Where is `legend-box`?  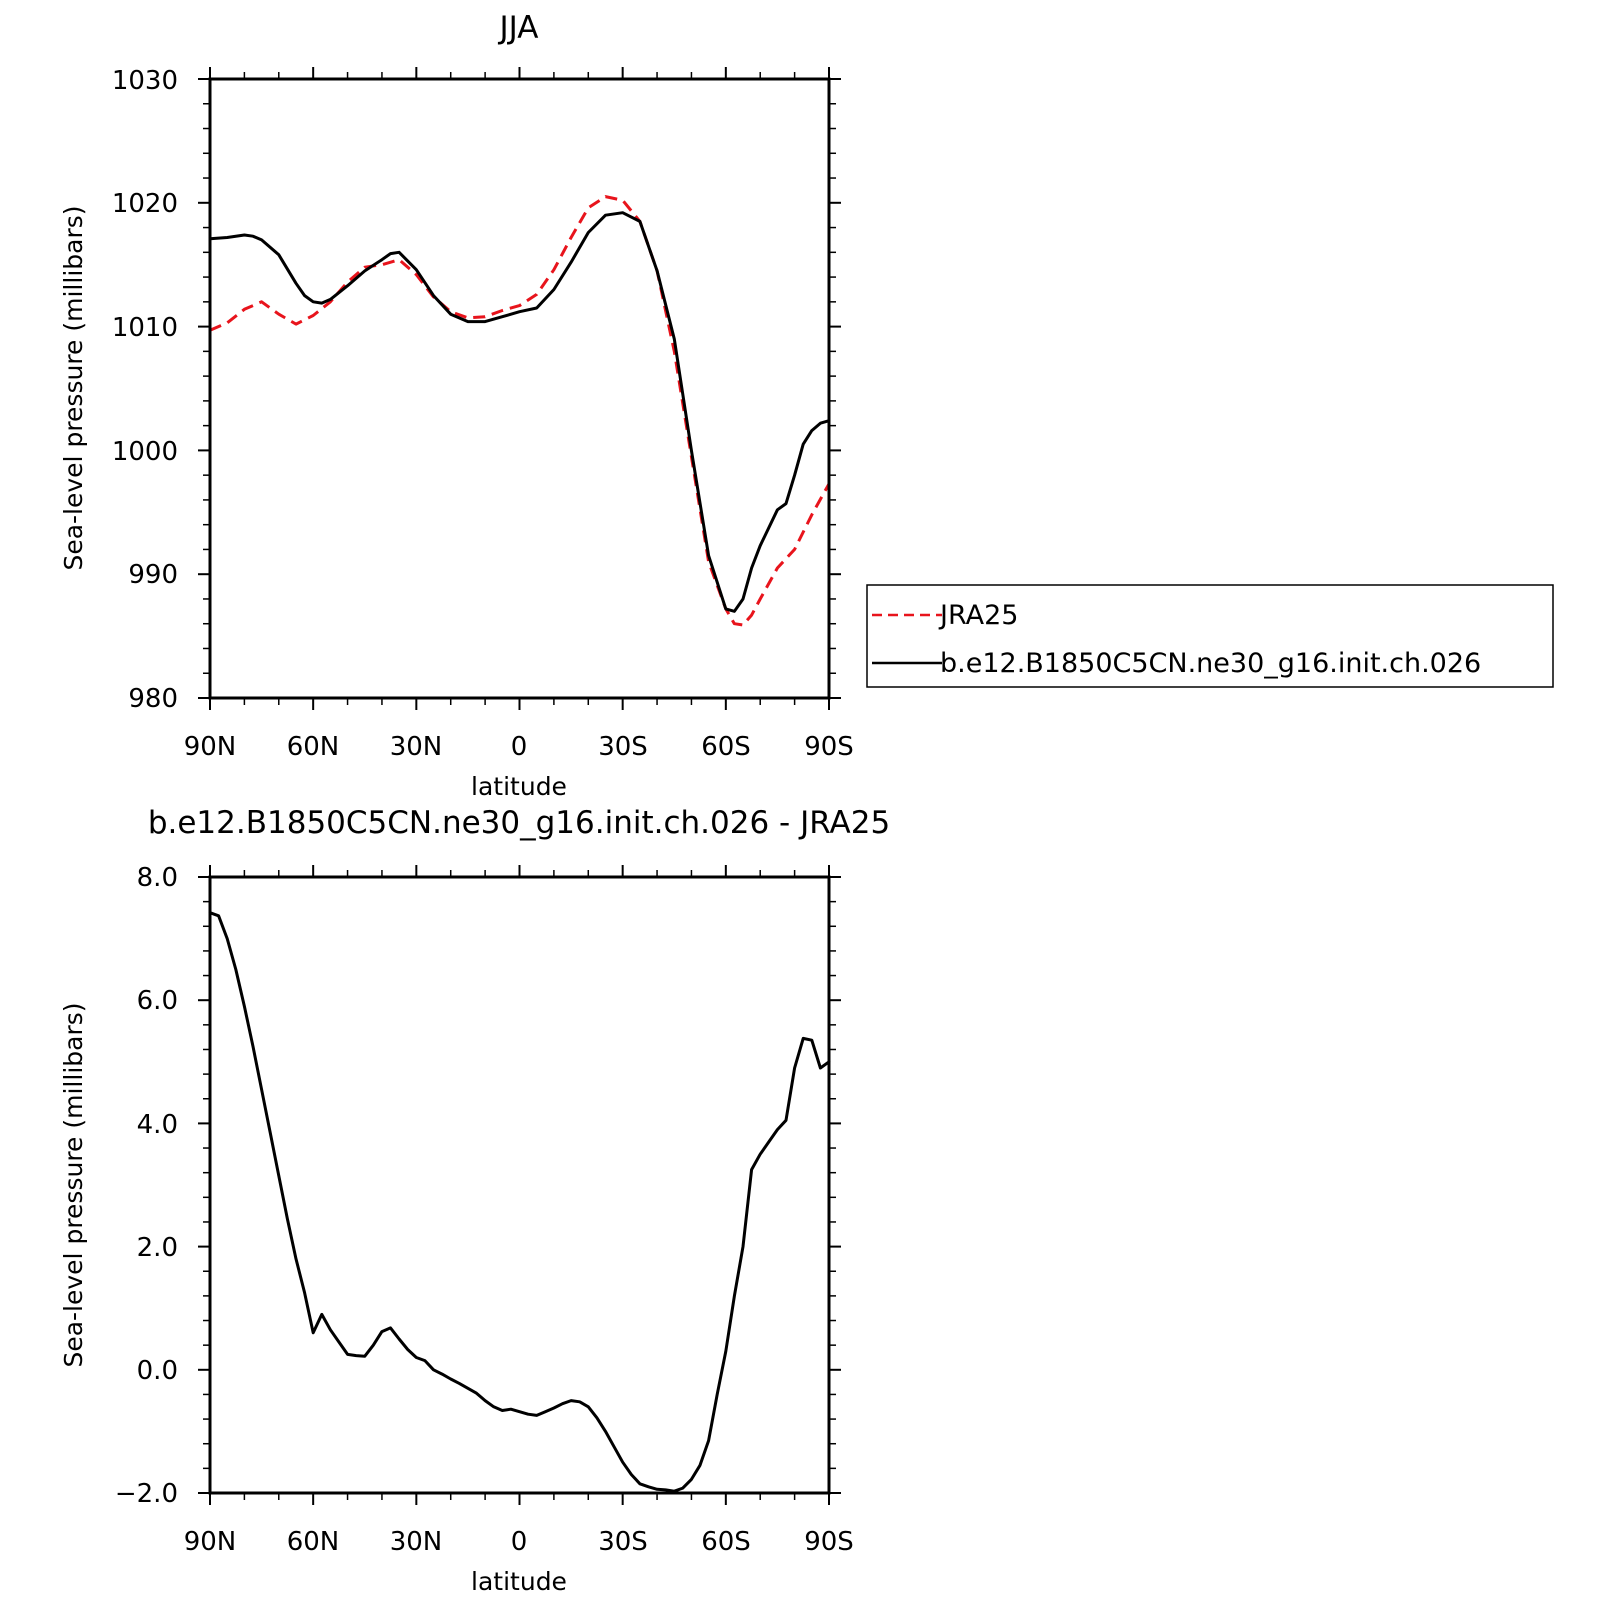 legend-box is located at coordinates (1210, 636).